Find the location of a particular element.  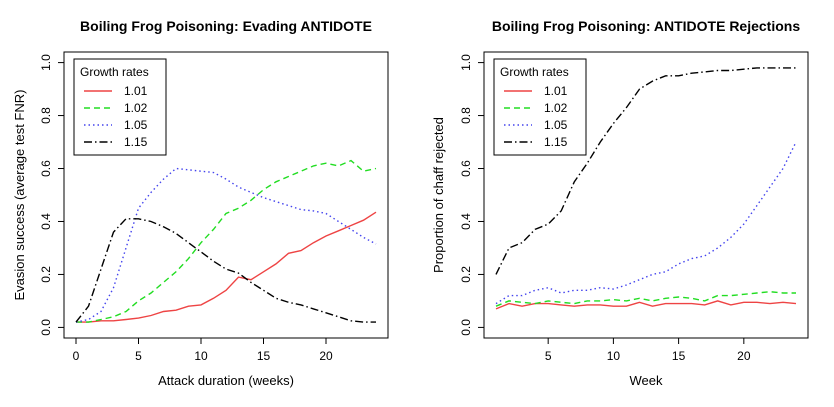

chart2-y-tick-label: 0.4 is located at coordinates (466, 221).